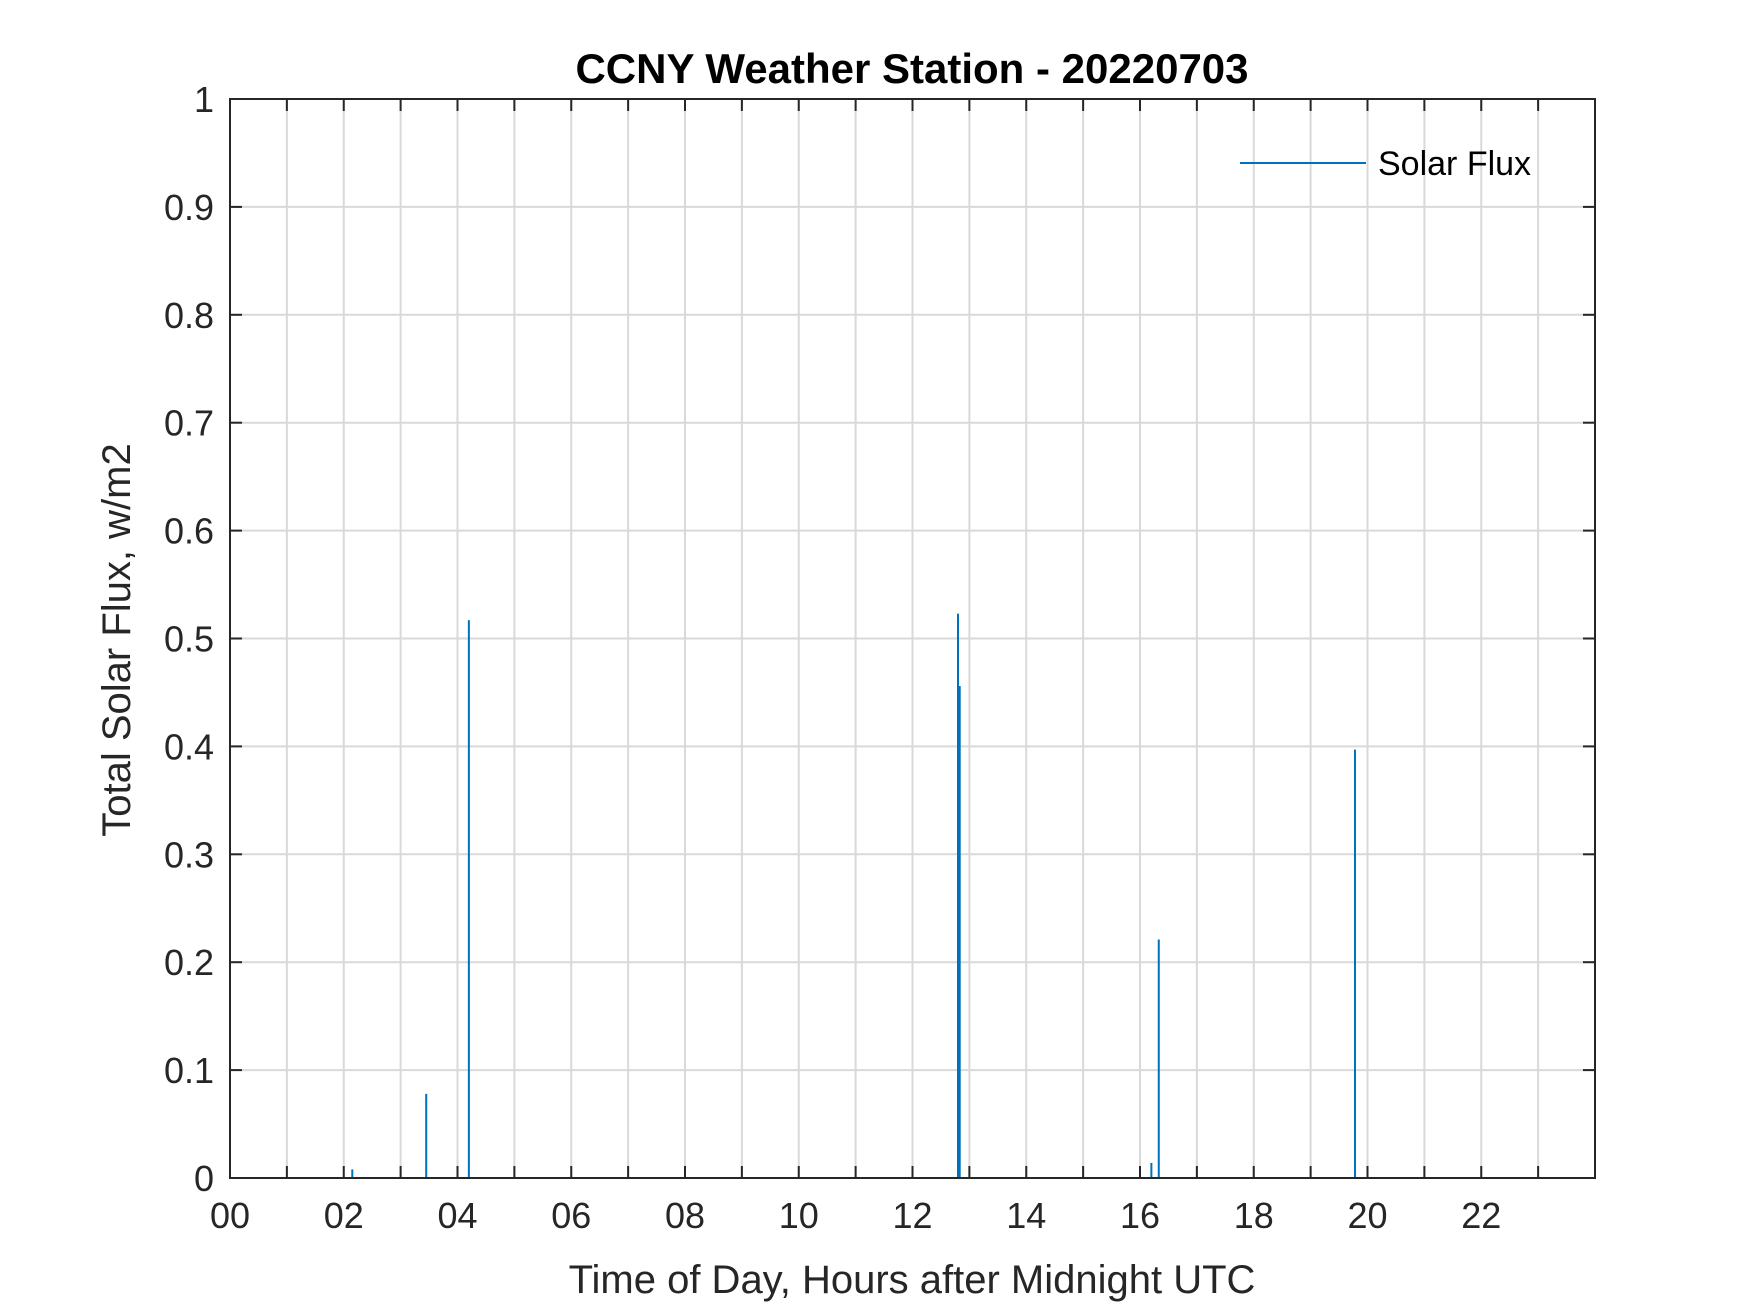 The width and height of the screenshot is (1750, 1313). Describe the element at coordinates (189, 1070) in the screenshot. I see `y-tick-label: 0.1` at that location.